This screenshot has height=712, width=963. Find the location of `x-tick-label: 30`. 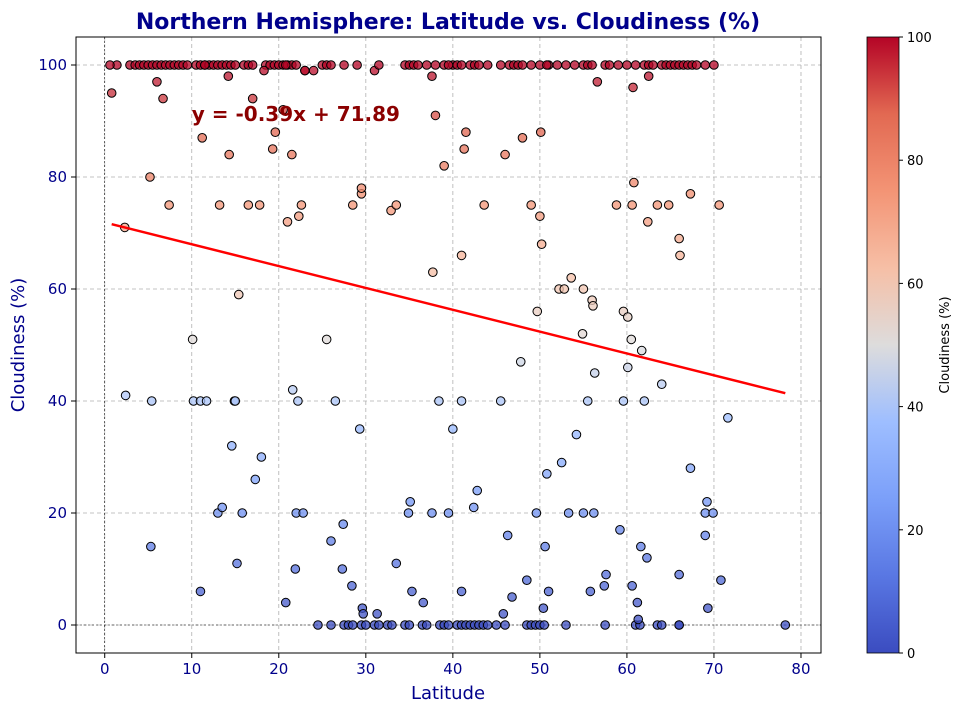

x-tick-label: 30 is located at coordinates (365, 669).